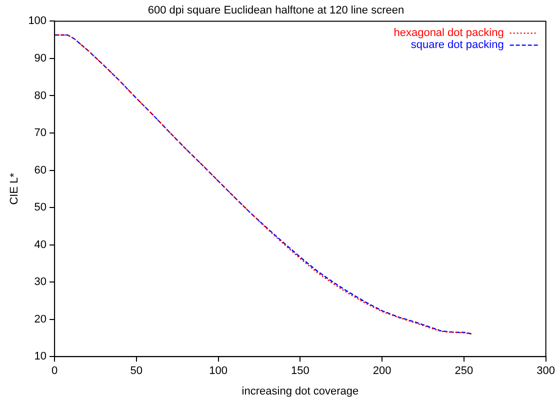 Image resolution: width=558 pixels, height=402 pixels. Describe the element at coordinates (457, 45) in the screenshot. I see `legend-label: square dot packing` at that location.